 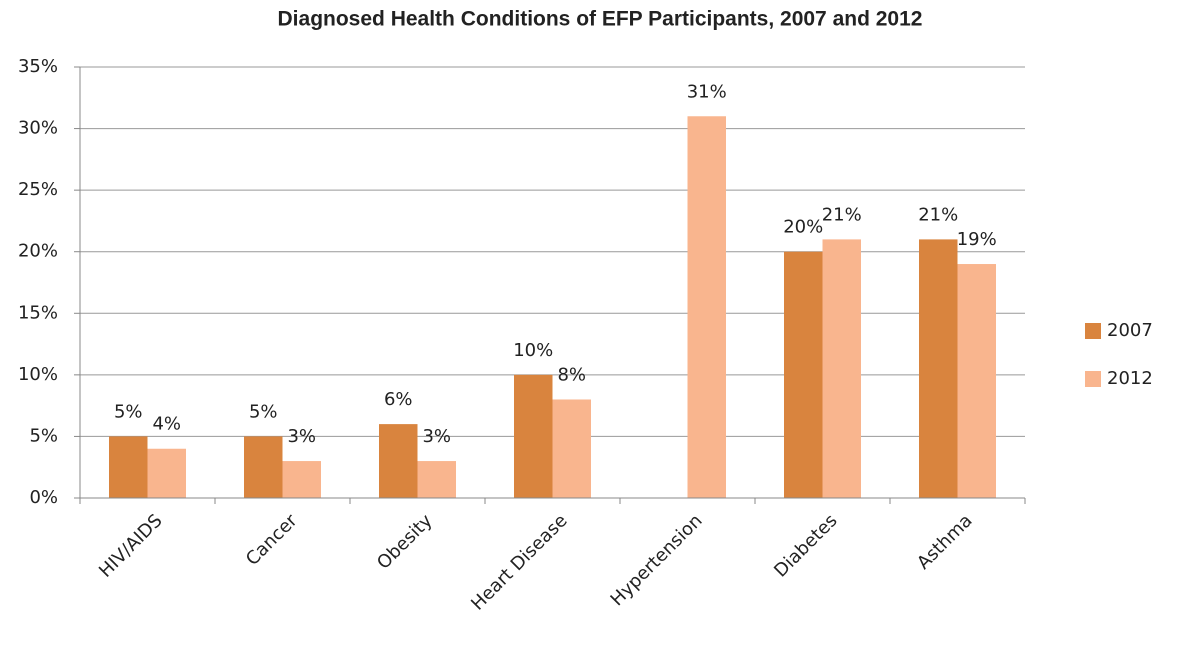 I want to click on y-tick-label: 10%, so click(x=38, y=374).